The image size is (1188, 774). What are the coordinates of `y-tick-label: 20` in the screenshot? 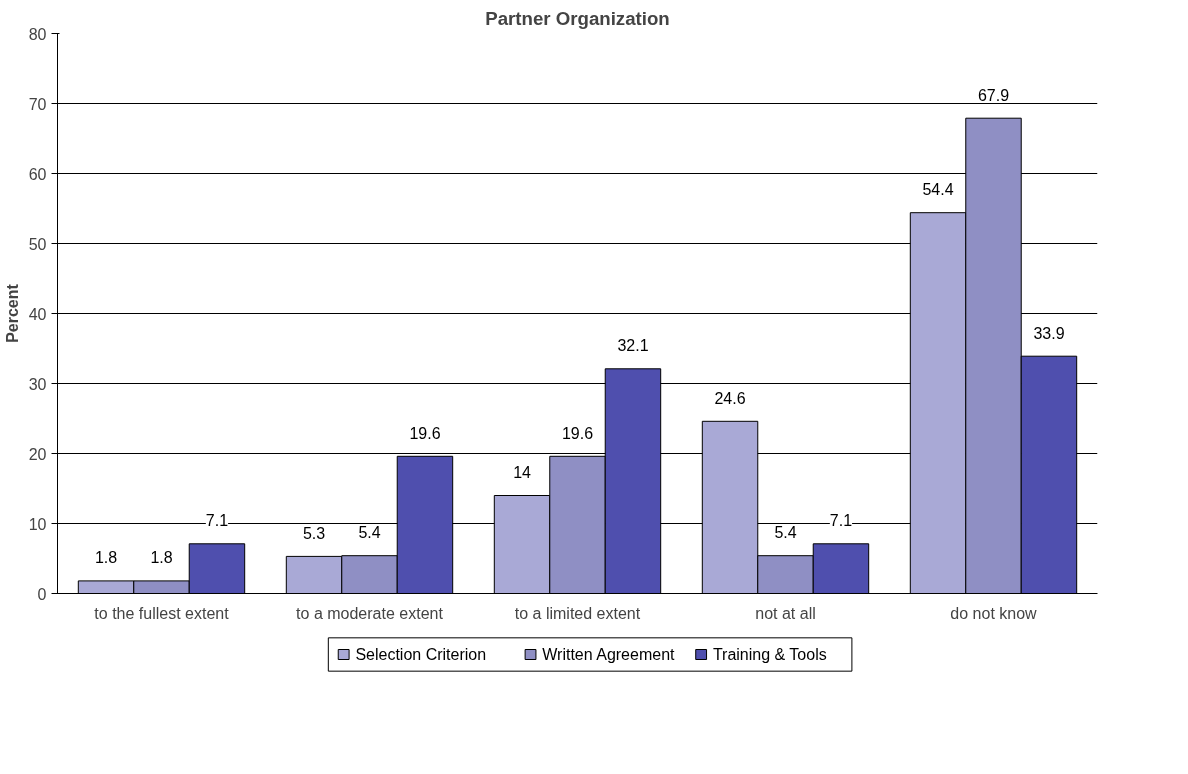 It's located at (37, 454).